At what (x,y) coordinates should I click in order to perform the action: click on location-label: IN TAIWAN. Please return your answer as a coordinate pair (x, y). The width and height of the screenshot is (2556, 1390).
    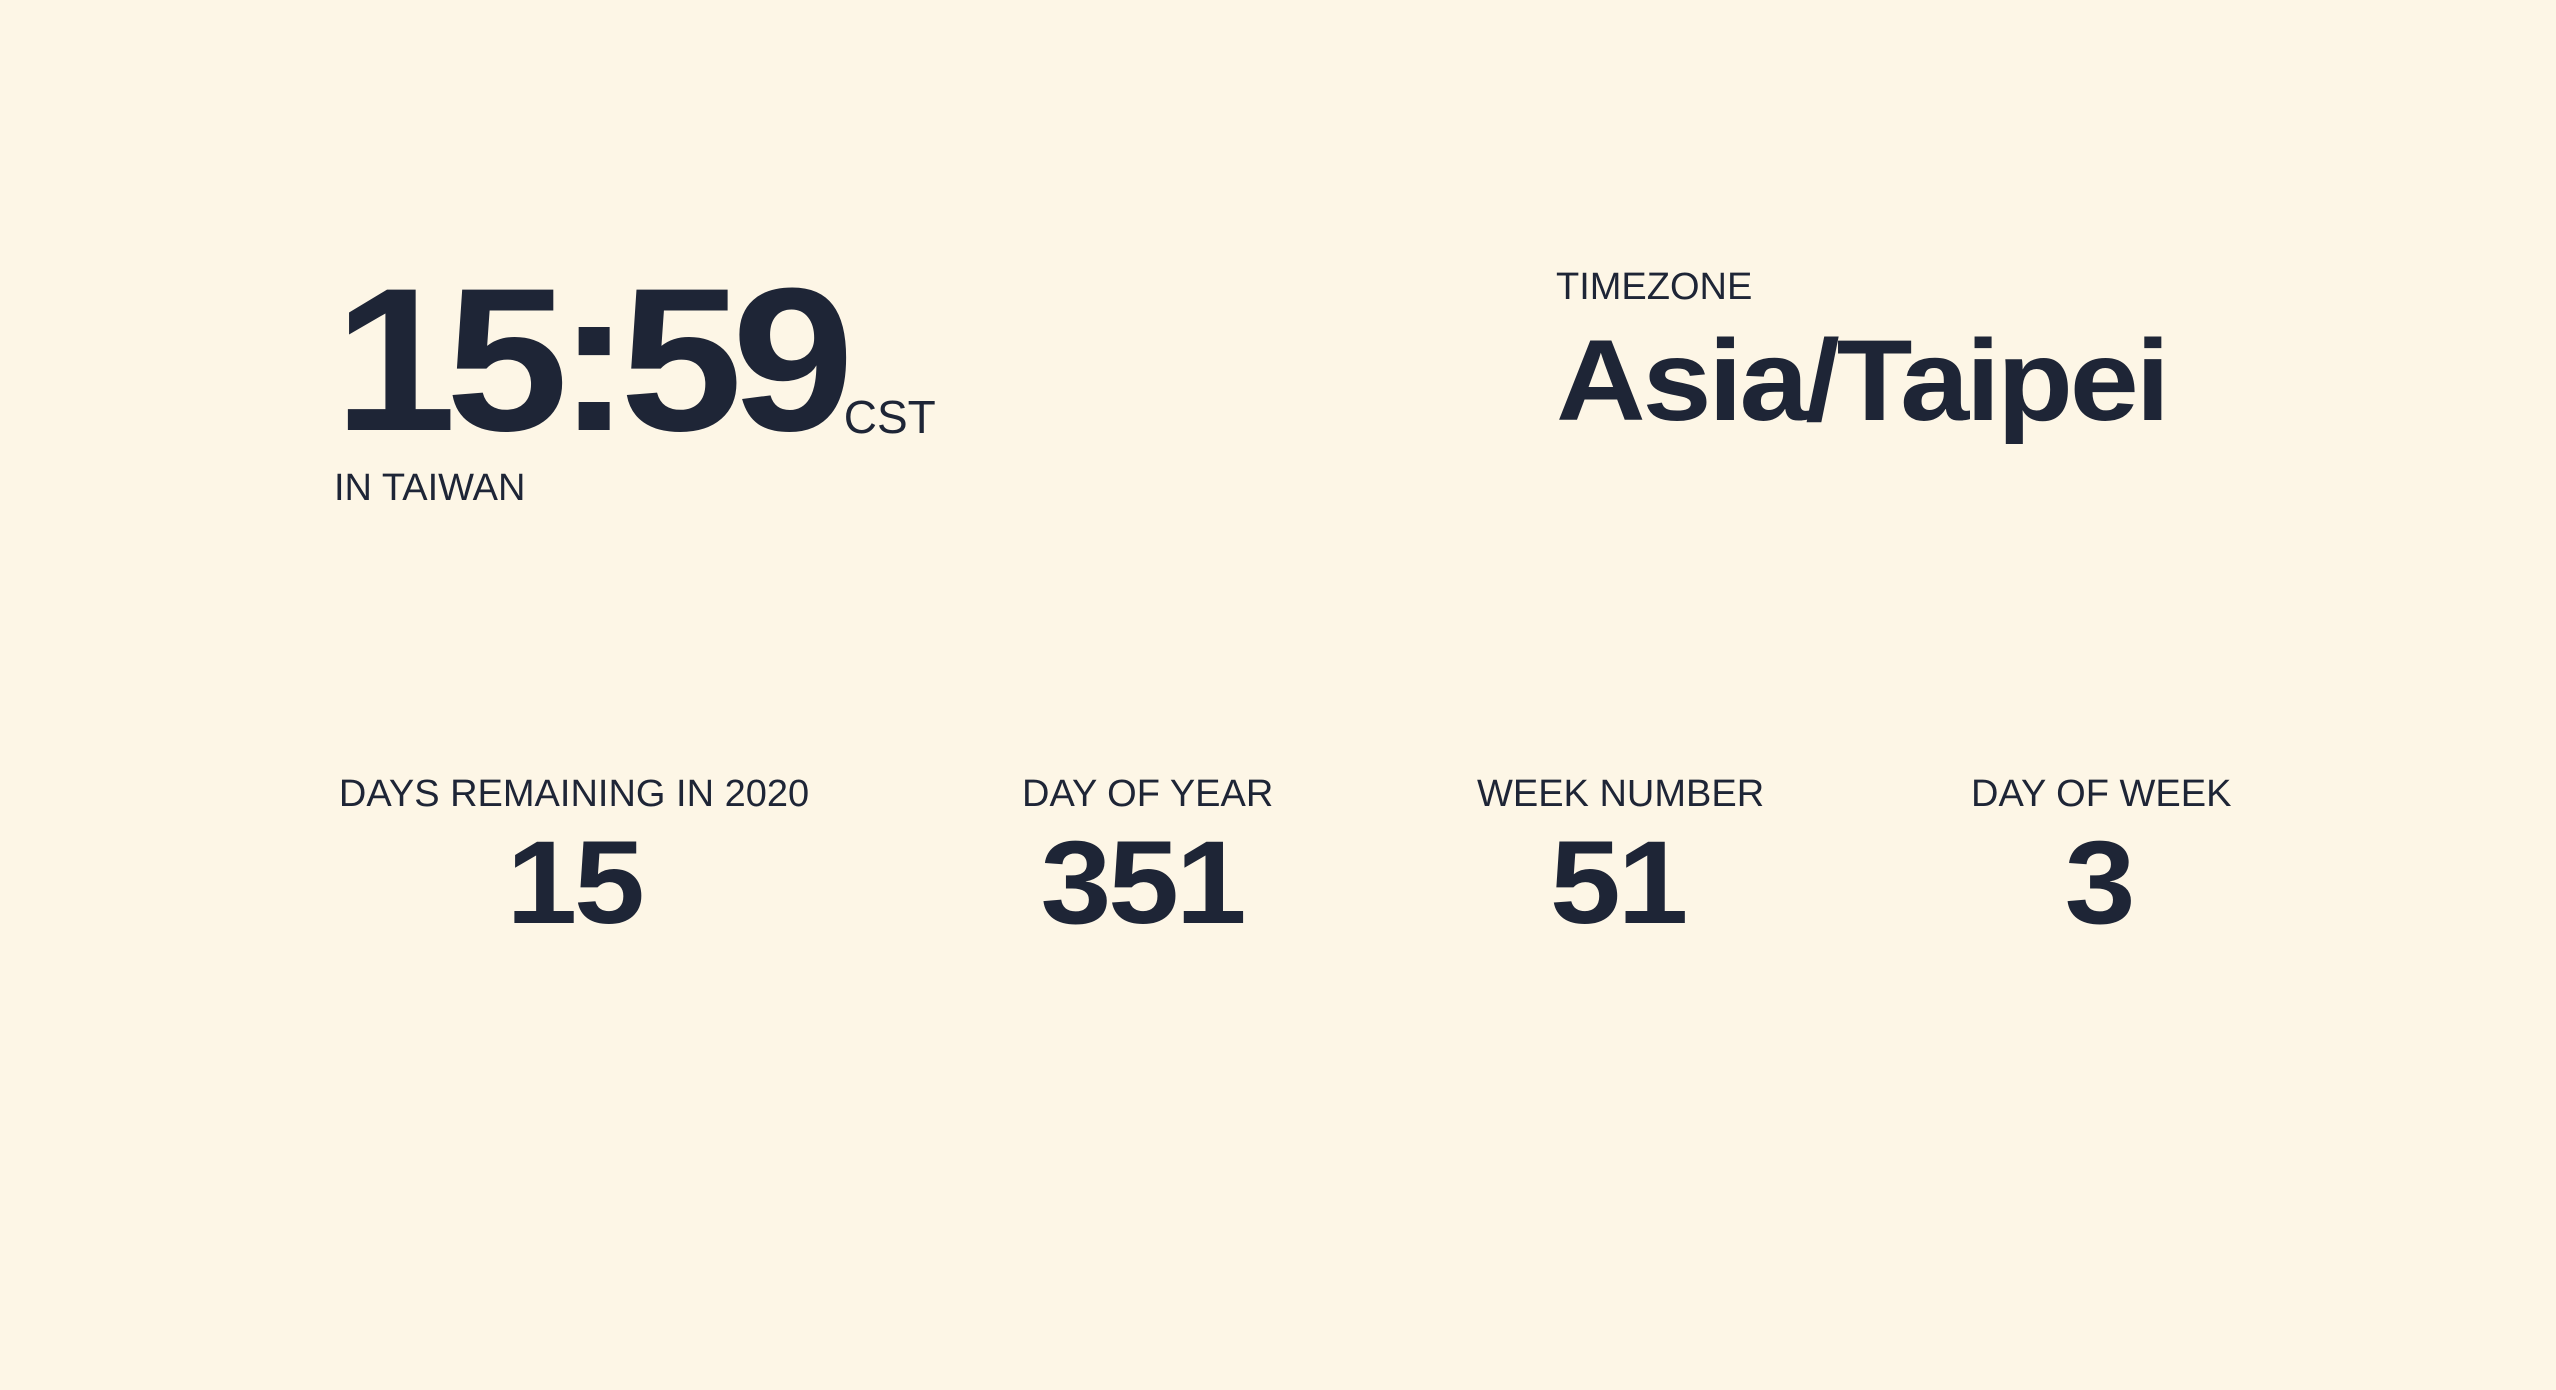
    Looking at the image, I should click on (430, 488).